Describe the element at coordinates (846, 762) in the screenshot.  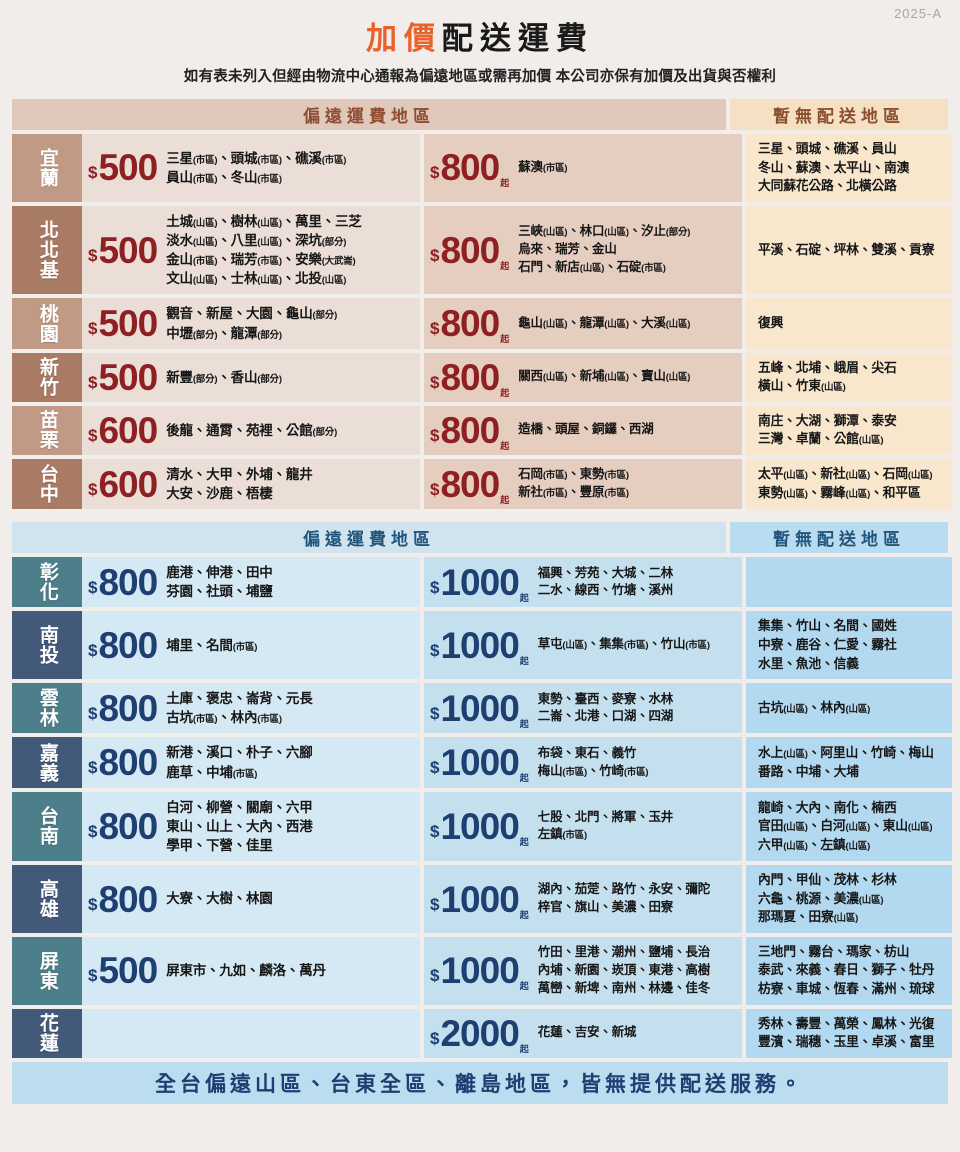
I see `no-delivery-area-list: 水上(山區)、阿里山、竹崎、梅山 番路、中埔、大埔` at that location.